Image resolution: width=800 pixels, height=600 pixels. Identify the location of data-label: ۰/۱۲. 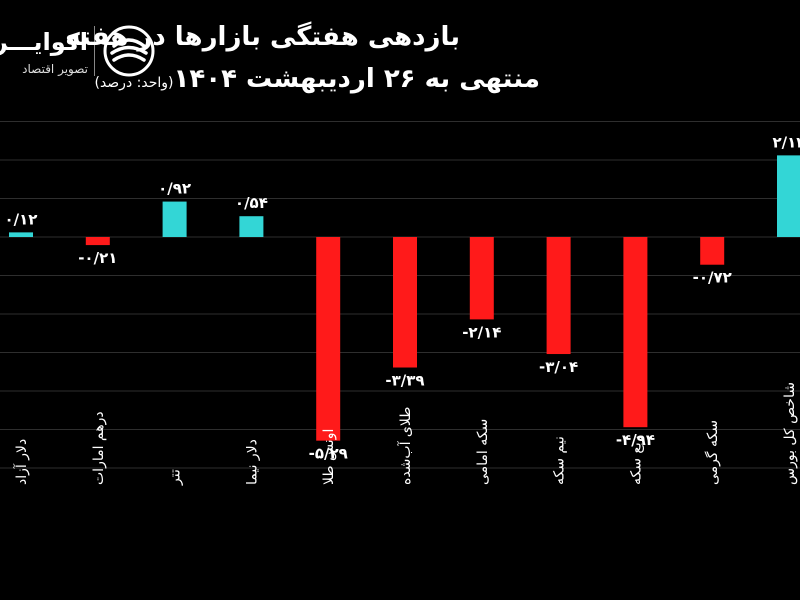
(21, 219).